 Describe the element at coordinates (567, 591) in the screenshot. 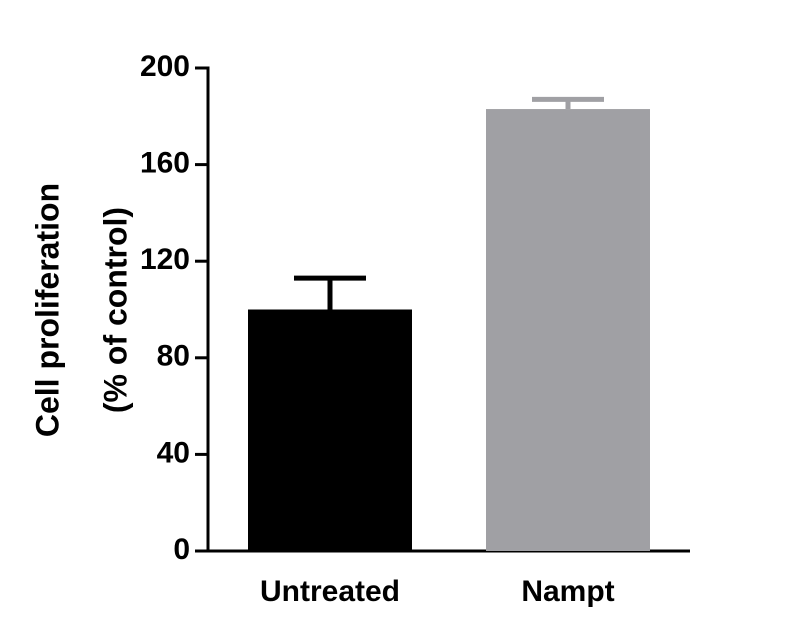

I see `x-tick-label: Nampt` at that location.